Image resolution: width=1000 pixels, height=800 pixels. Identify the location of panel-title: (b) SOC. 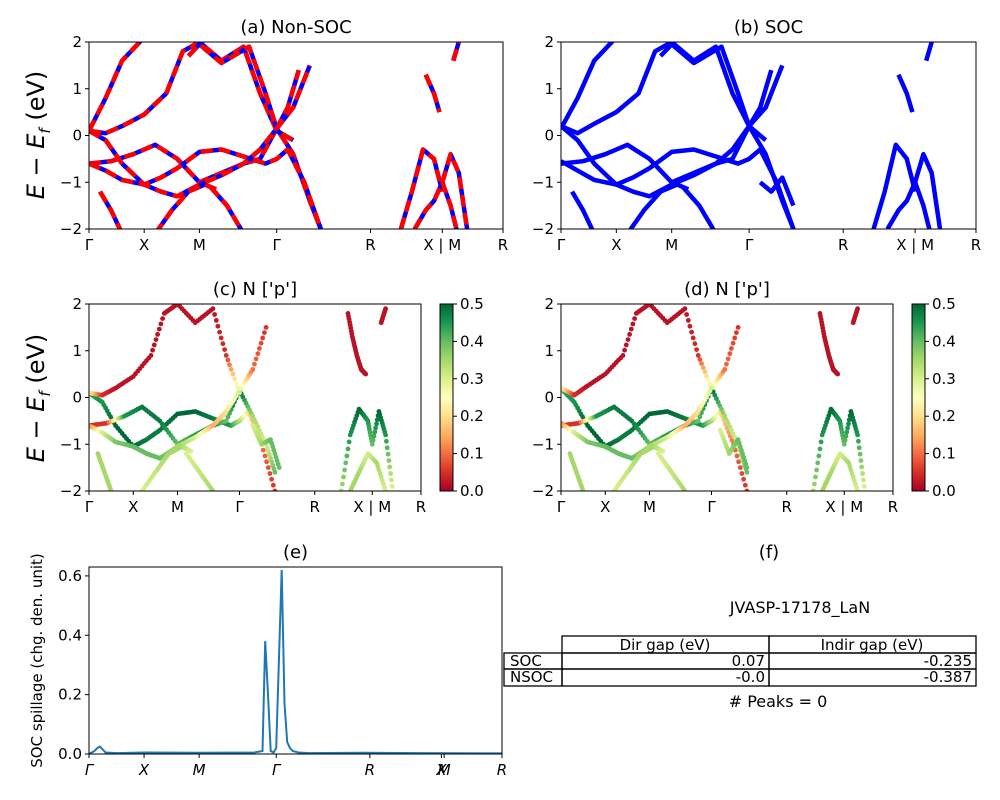
(768, 27).